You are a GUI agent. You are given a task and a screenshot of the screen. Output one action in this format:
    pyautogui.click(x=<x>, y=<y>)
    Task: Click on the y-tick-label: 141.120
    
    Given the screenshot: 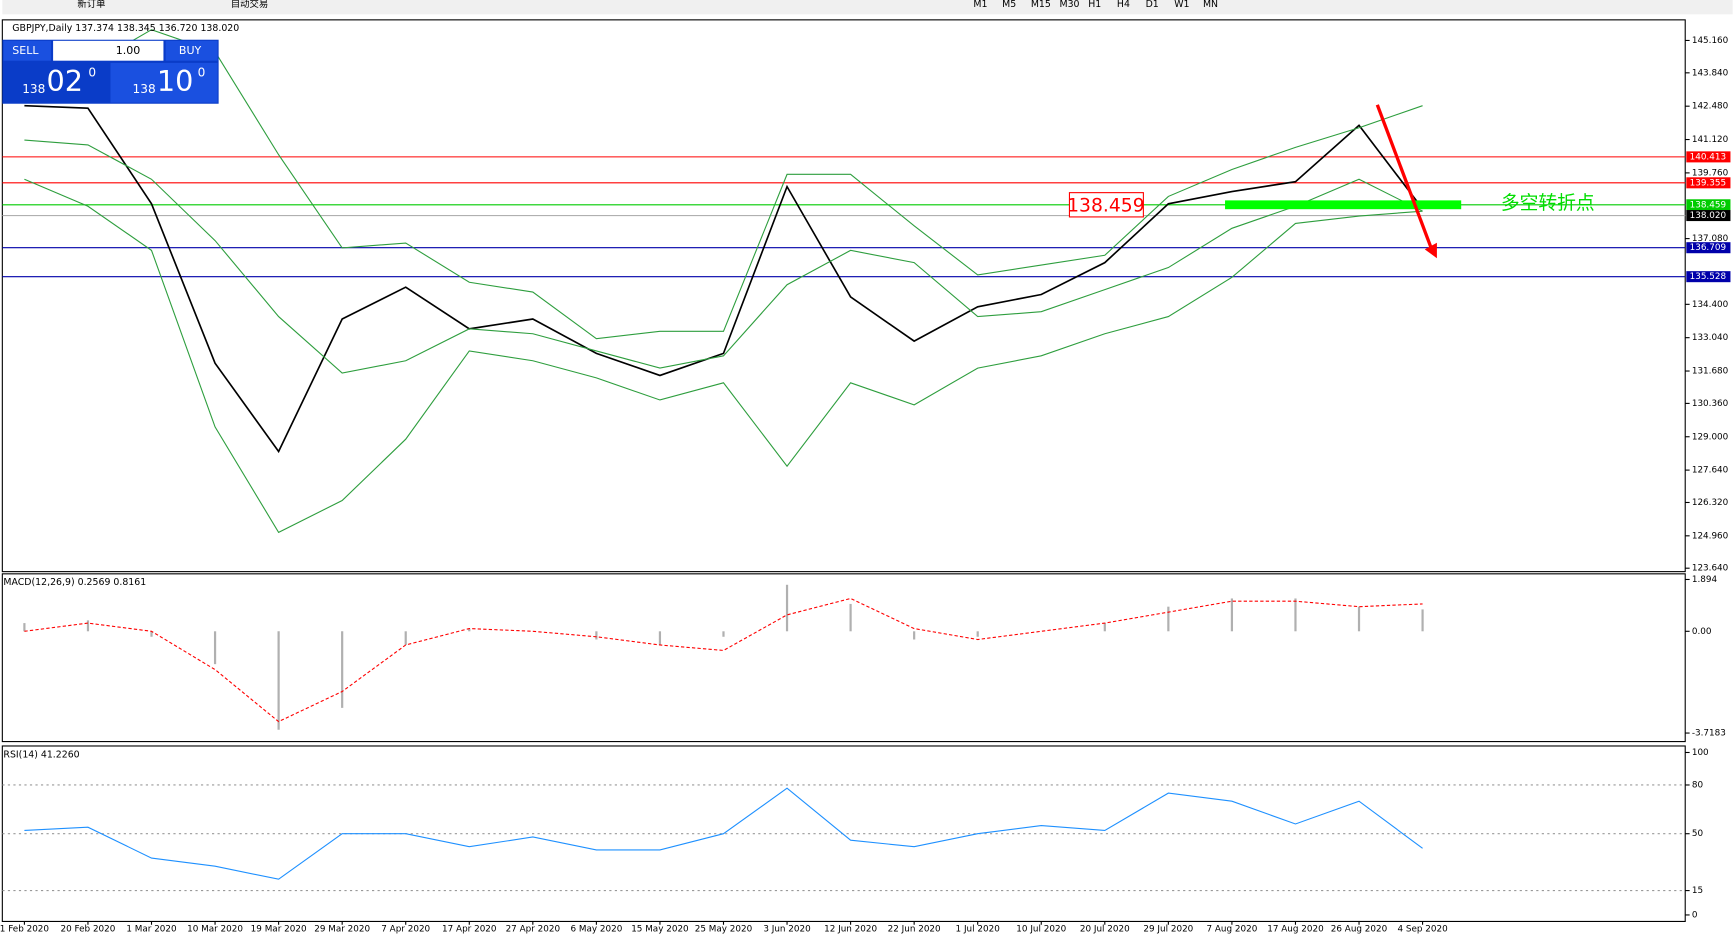 What is the action you would take?
    pyautogui.click(x=1710, y=140)
    